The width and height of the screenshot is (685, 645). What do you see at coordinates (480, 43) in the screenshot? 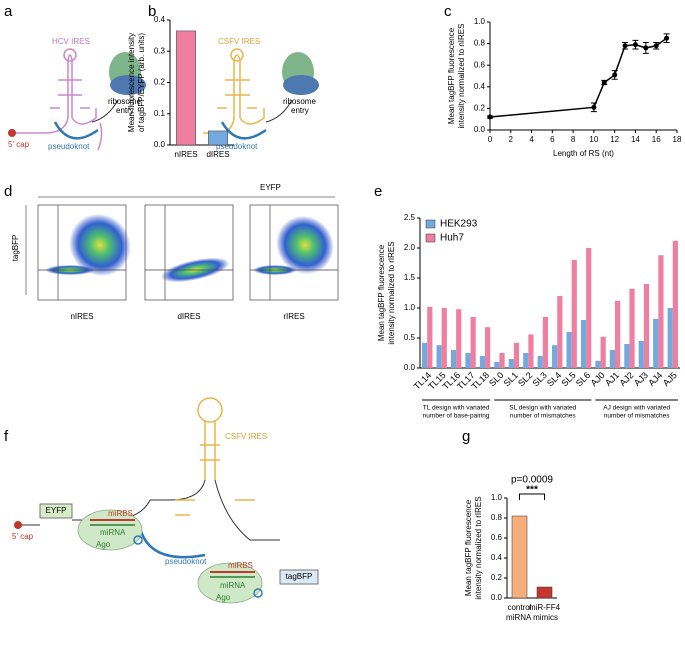
I see `y-tick-label: 0.8` at bounding box center [480, 43].